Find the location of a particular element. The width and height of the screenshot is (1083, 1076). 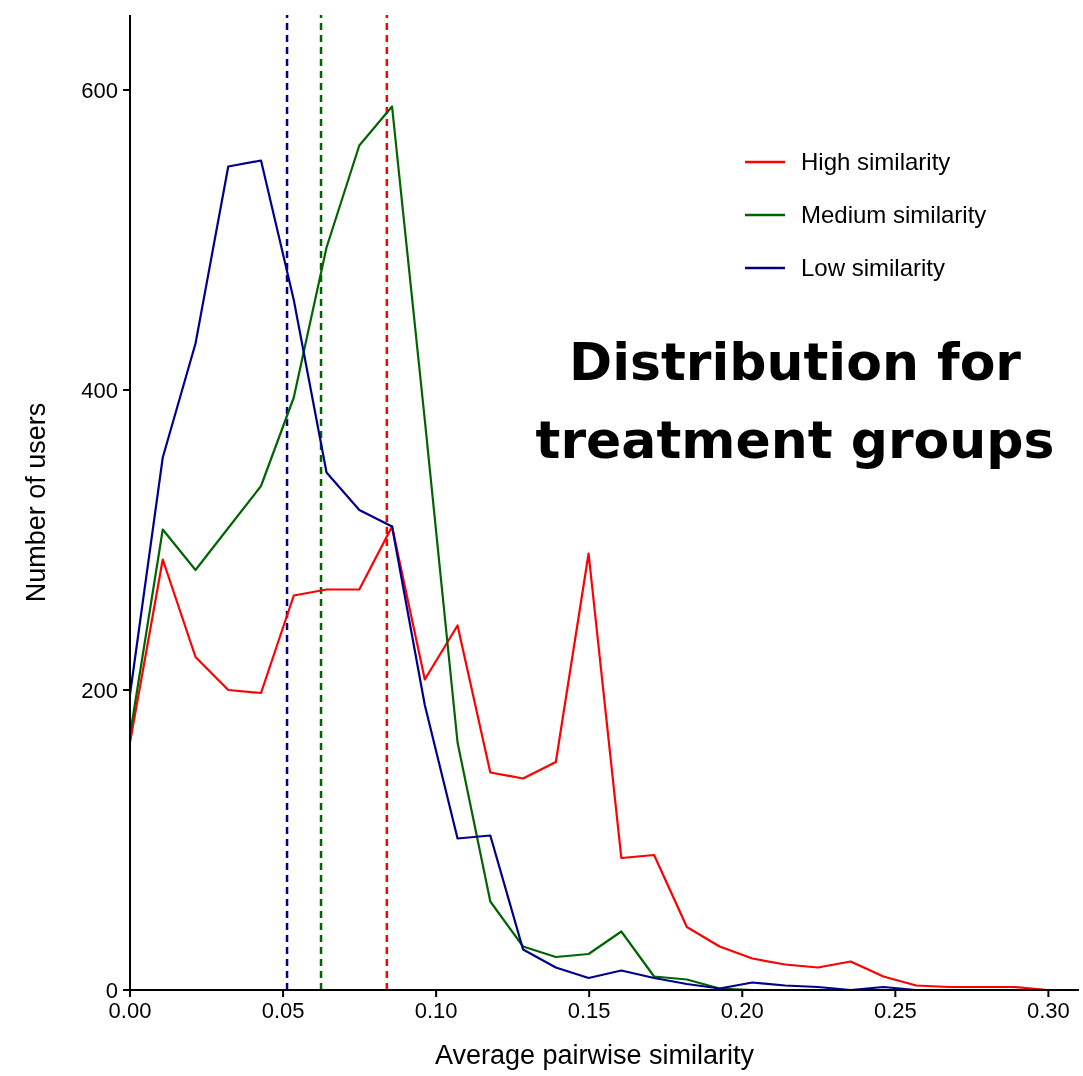

legend-label: Low similarity is located at coordinates (873, 267).